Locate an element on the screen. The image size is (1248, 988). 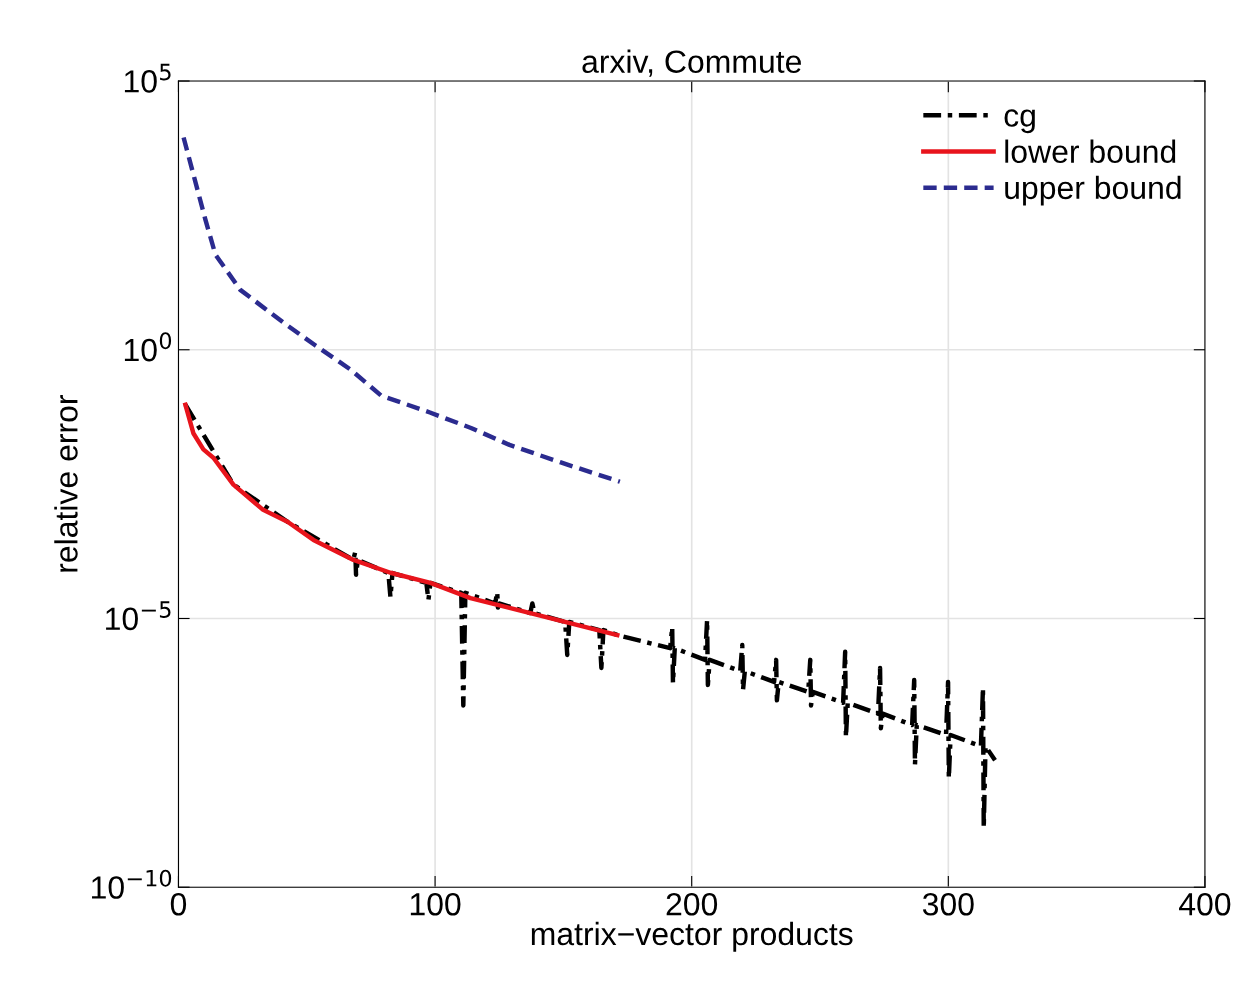
x-tick-label: 0 is located at coordinates (178, 904).